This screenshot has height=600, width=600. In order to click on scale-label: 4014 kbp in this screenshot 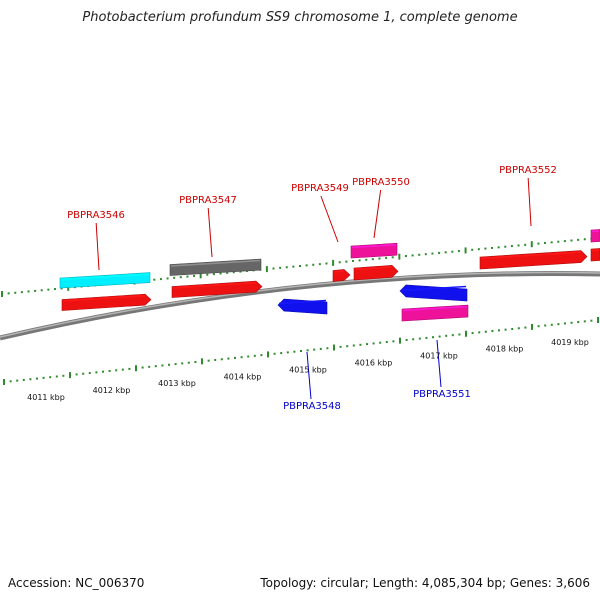, I will do `click(243, 376)`.